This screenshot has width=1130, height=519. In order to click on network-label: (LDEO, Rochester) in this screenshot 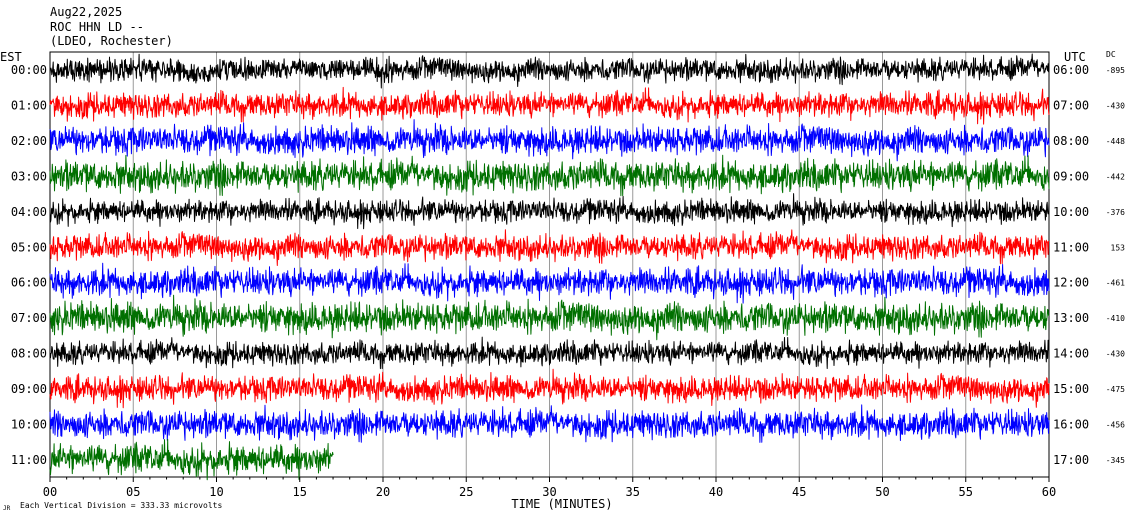, I will do `click(111, 41)`.